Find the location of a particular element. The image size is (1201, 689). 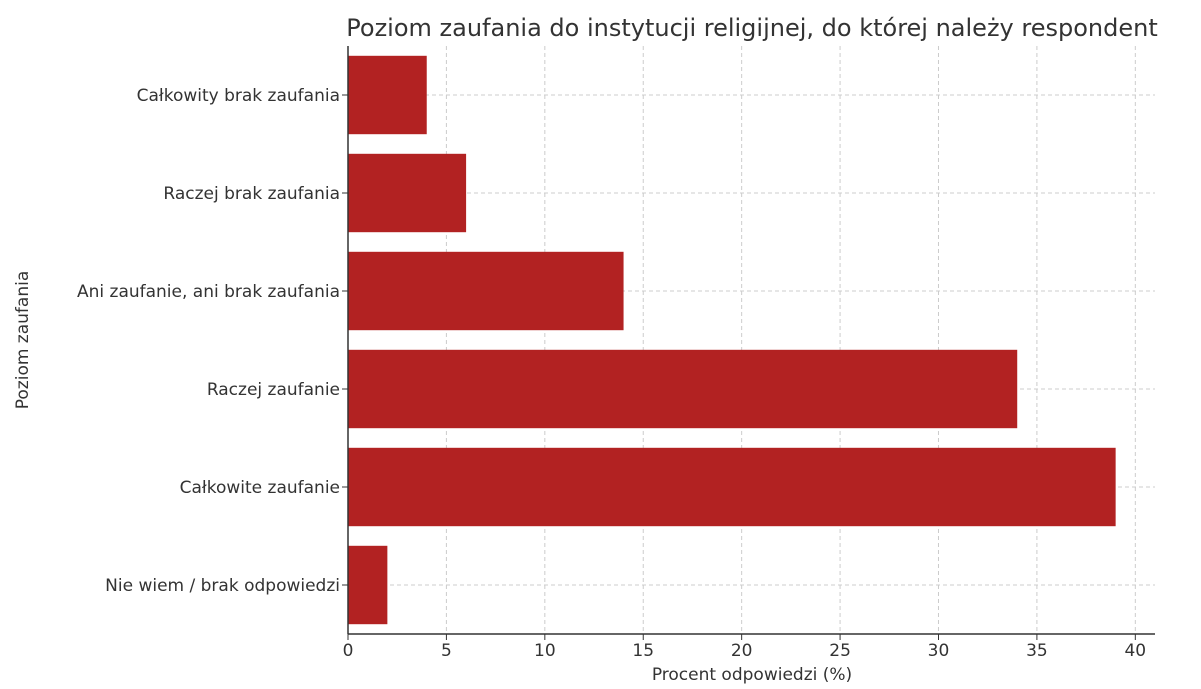

category-label: Nie wiem / brak odpowiedzi is located at coordinates (222, 586).